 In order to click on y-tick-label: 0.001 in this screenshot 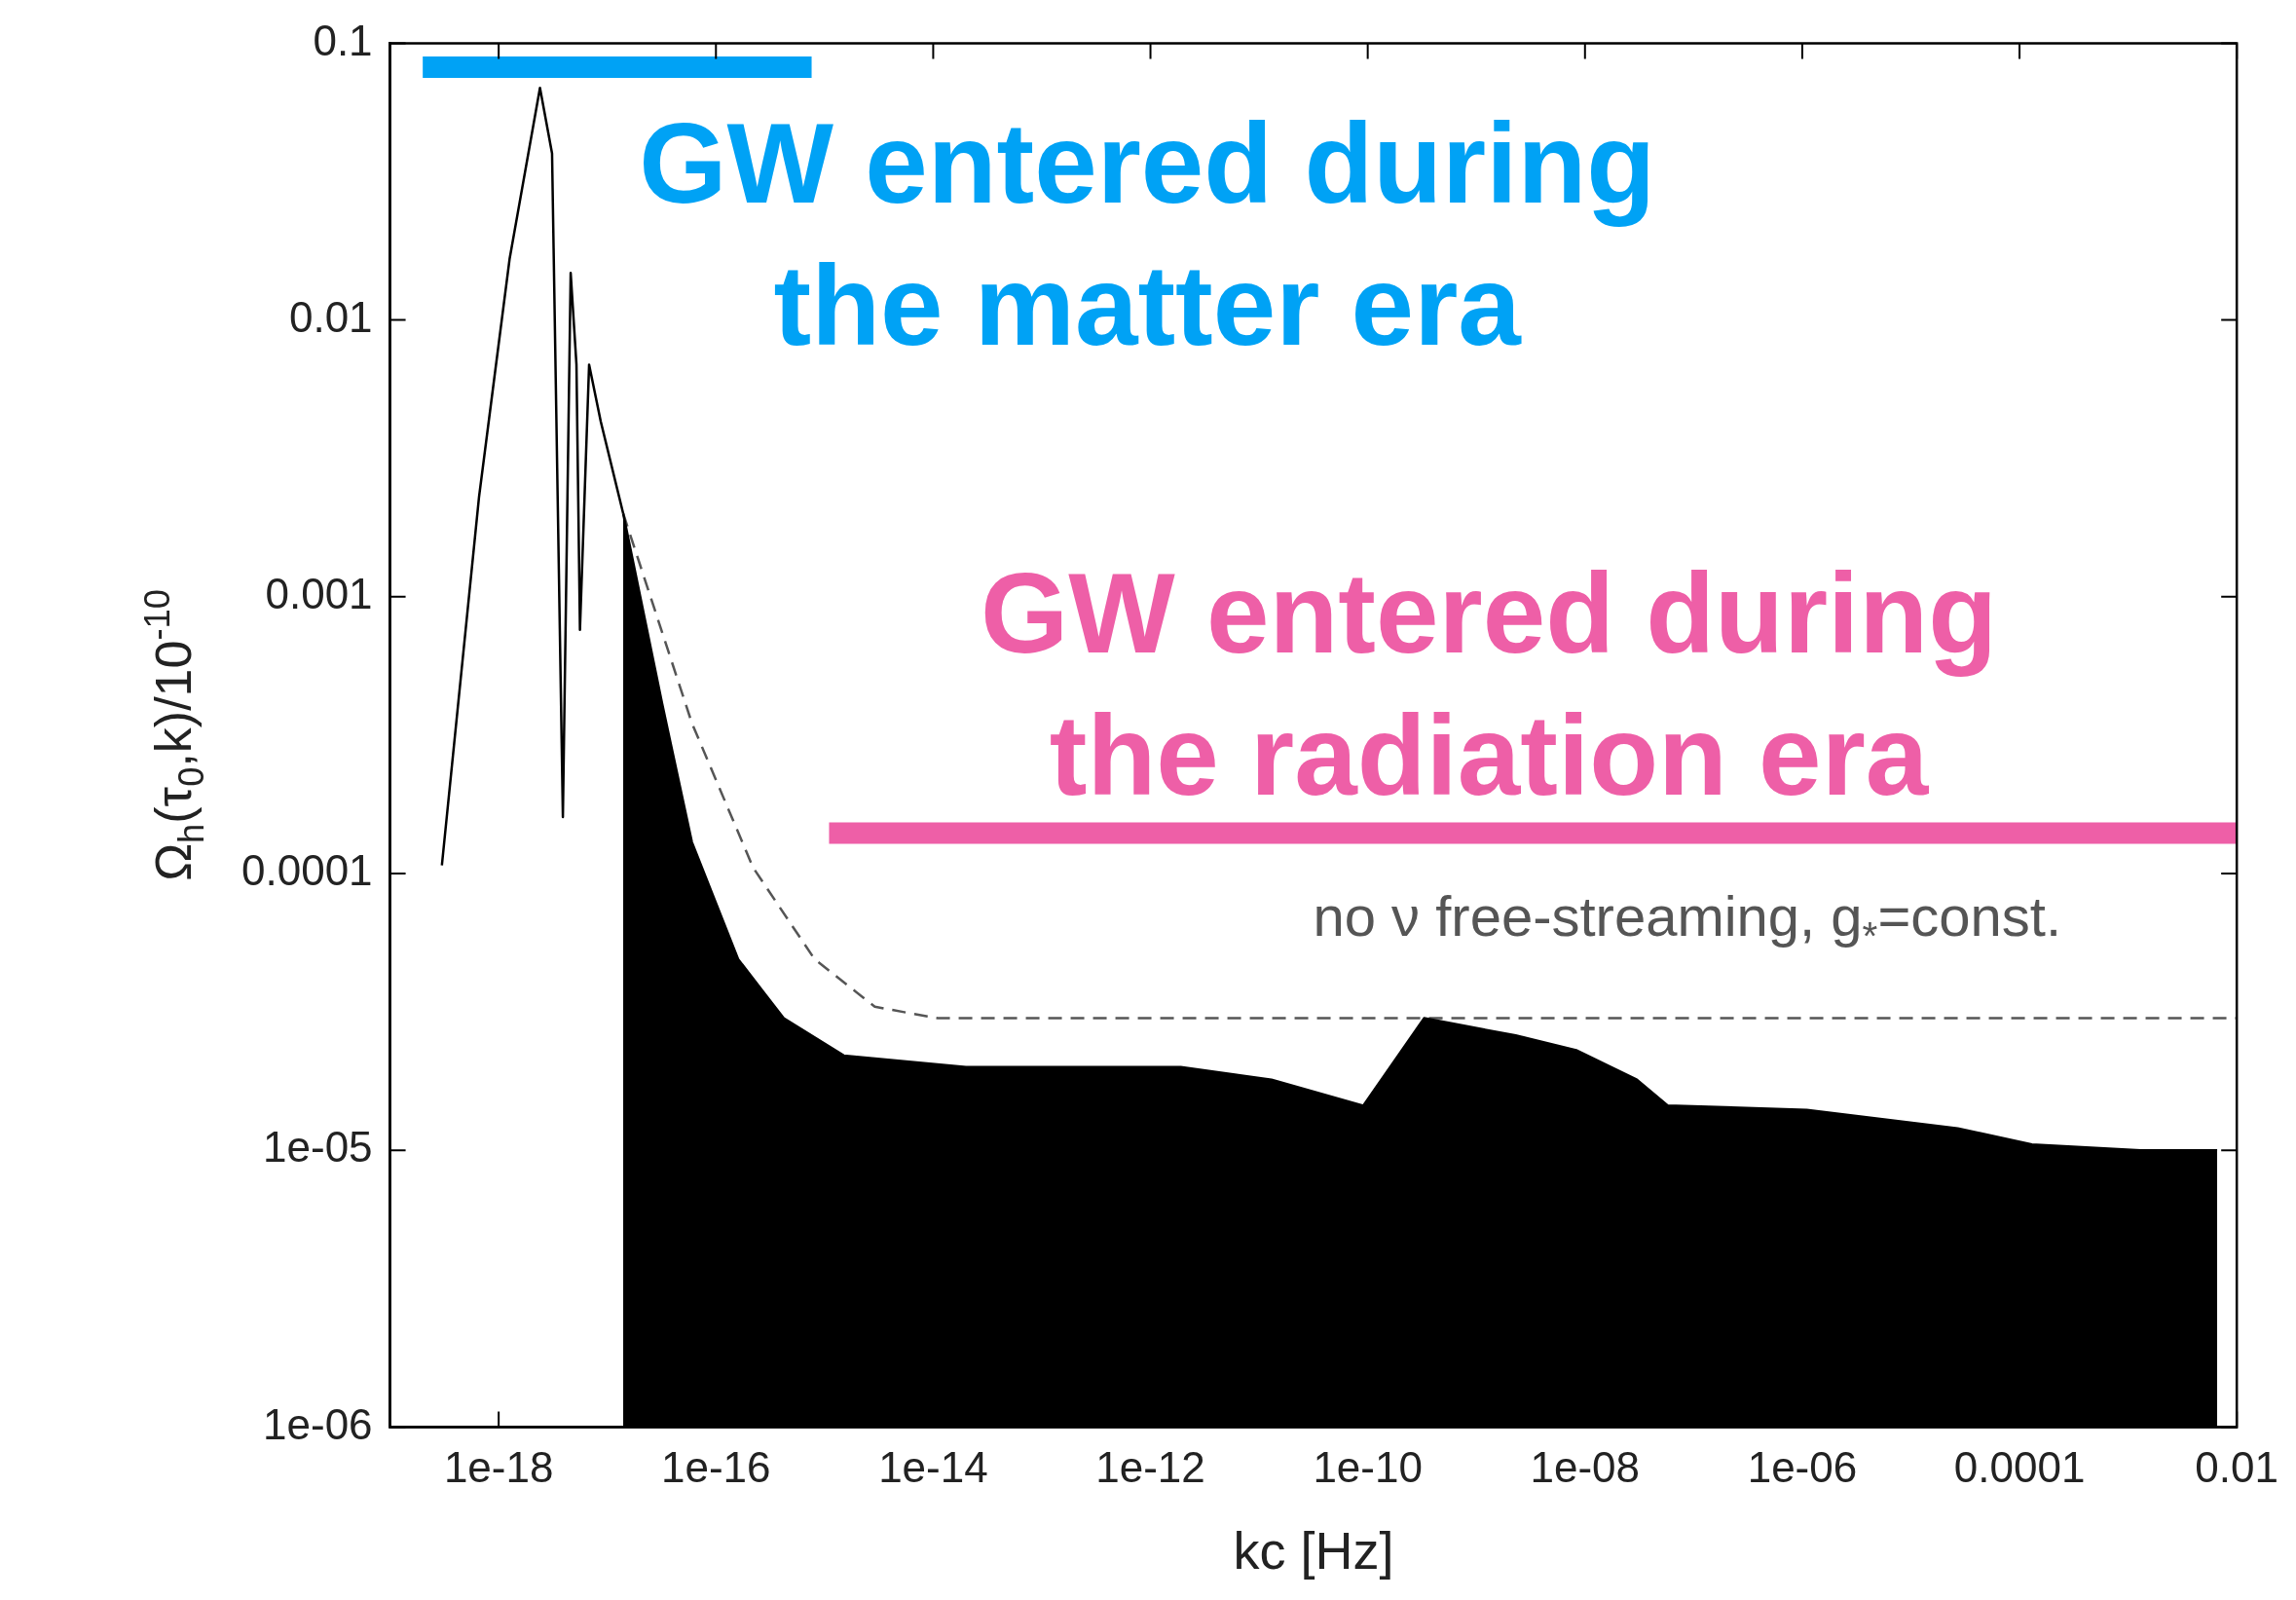, I will do `click(319, 593)`.